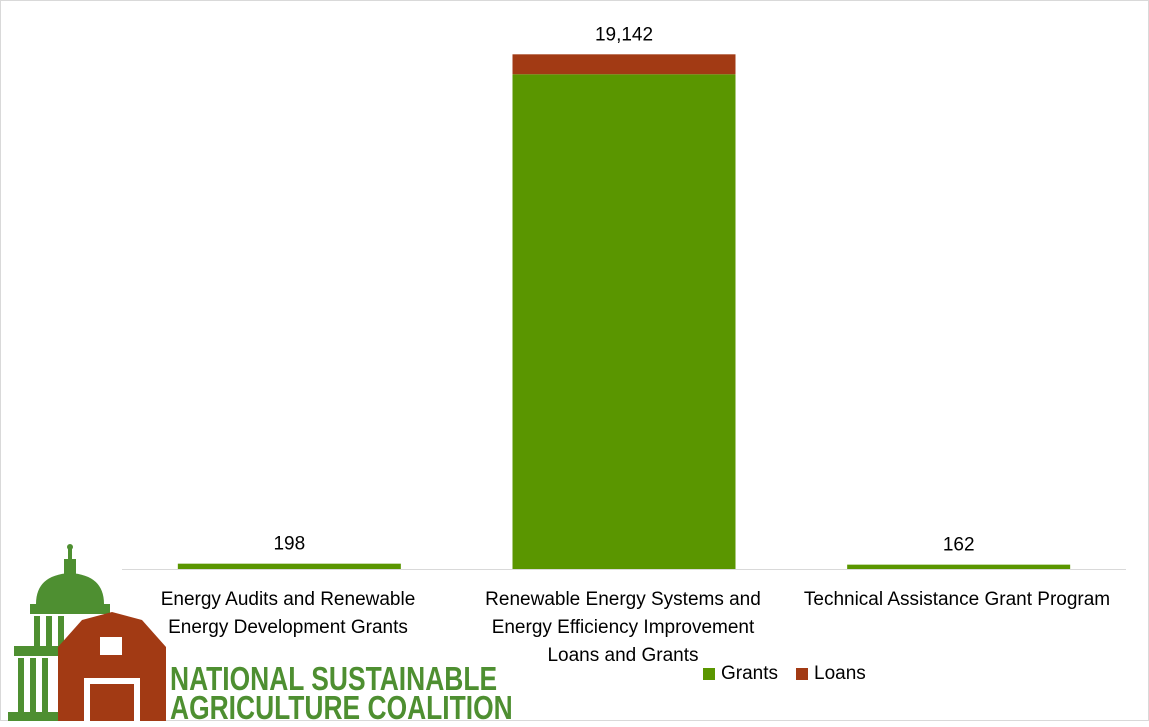 Image resolution: width=1149 pixels, height=727 pixels. What do you see at coordinates (334, 678) in the screenshot?
I see `logo-text-line1: NATIONAL SUSTAINABLE` at bounding box center [334, 678].